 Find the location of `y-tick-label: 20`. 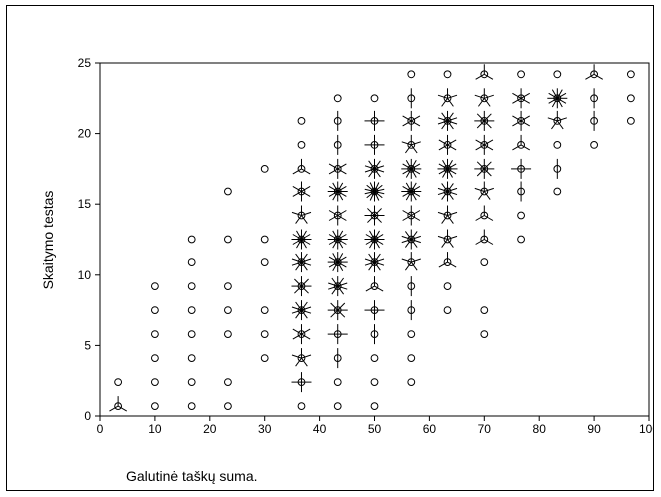

y-tick-label: 20 is located at coordinates (85, 134).